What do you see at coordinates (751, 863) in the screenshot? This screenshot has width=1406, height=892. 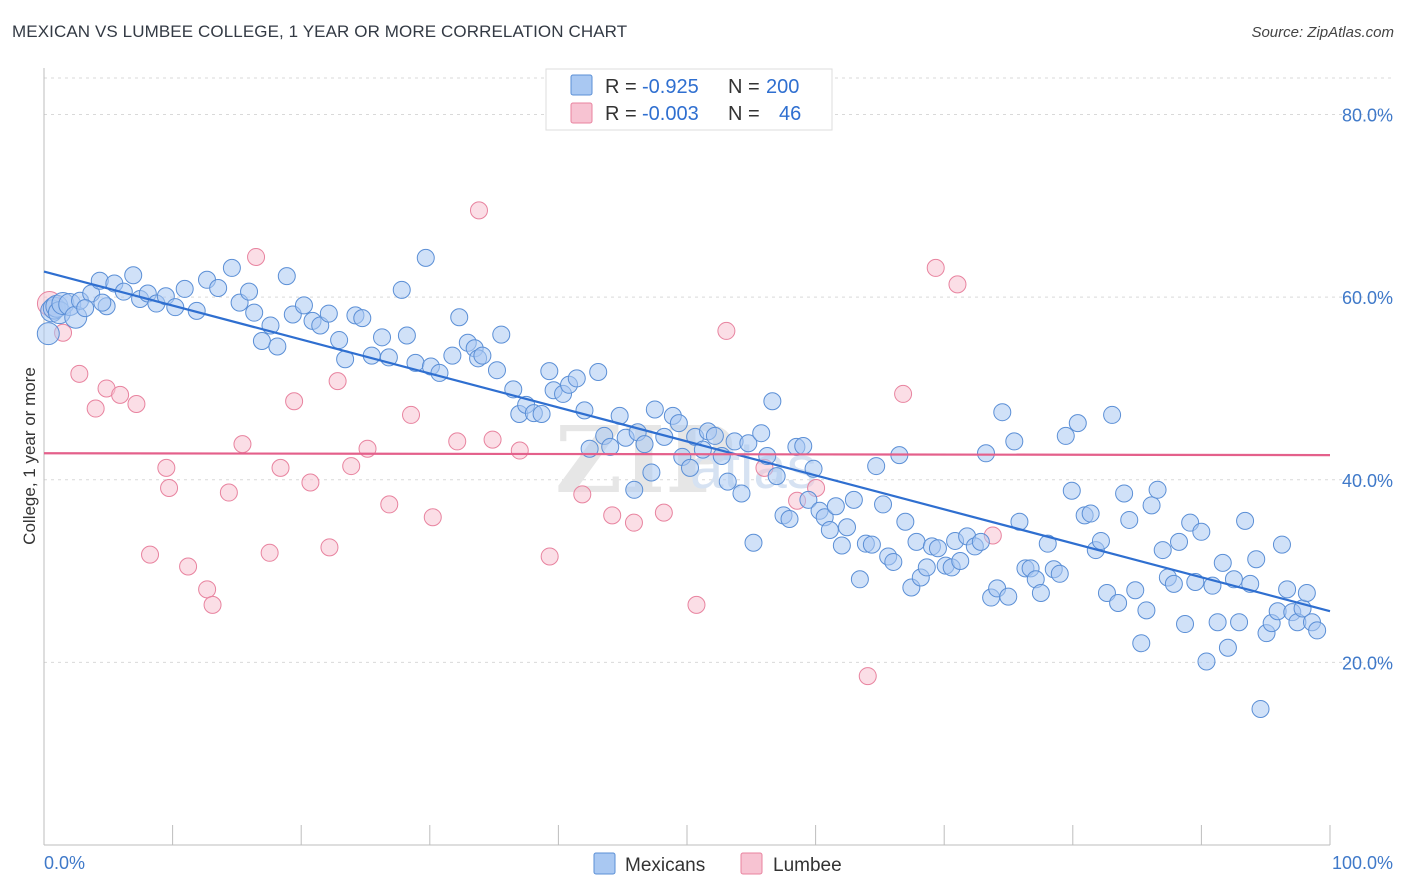 I see `bottom-legend-swatch-lumbee` at bounding box center [751, 863].